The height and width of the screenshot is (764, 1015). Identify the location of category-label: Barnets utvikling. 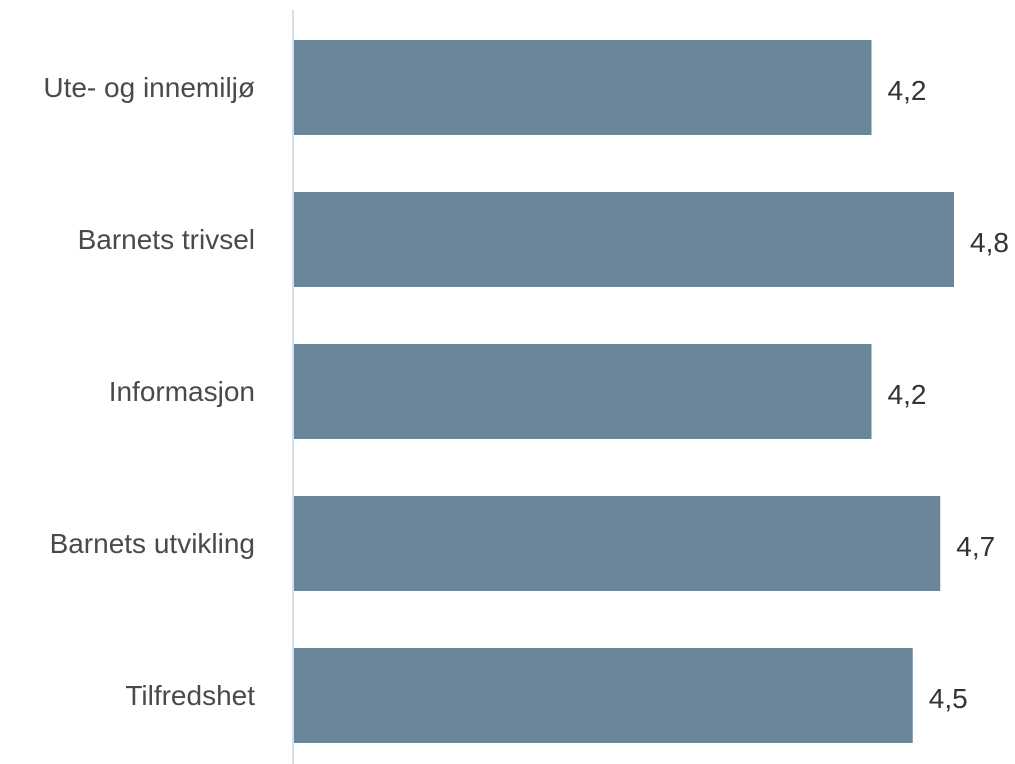
(152, 543).